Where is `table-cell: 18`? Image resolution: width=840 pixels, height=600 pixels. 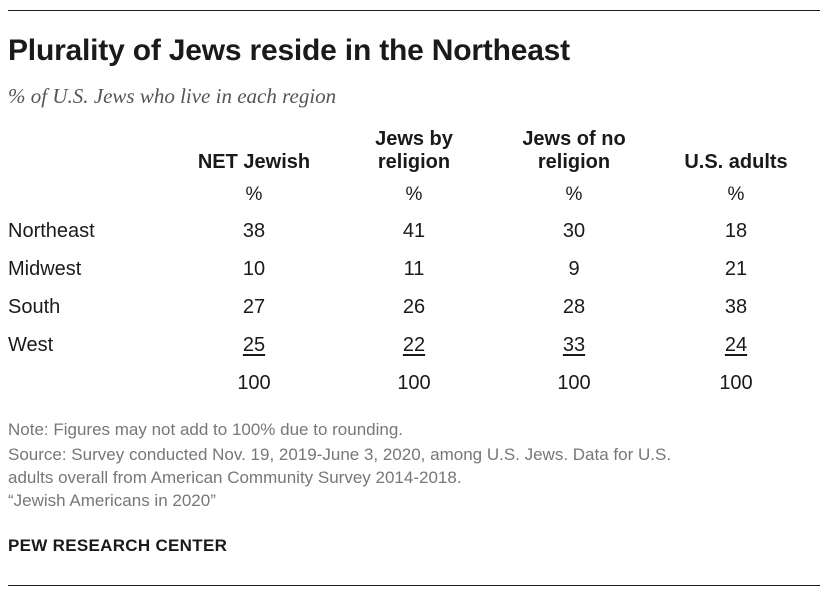
table-cell: 18 is located at coordinates (736, 231).